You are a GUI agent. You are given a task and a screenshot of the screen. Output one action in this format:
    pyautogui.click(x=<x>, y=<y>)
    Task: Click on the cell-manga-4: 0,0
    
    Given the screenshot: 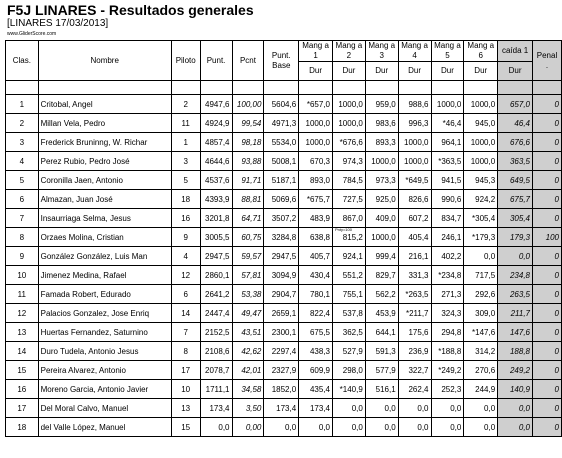 What is the action you would take?
    pyautogui.click(x=414, y=427)
    